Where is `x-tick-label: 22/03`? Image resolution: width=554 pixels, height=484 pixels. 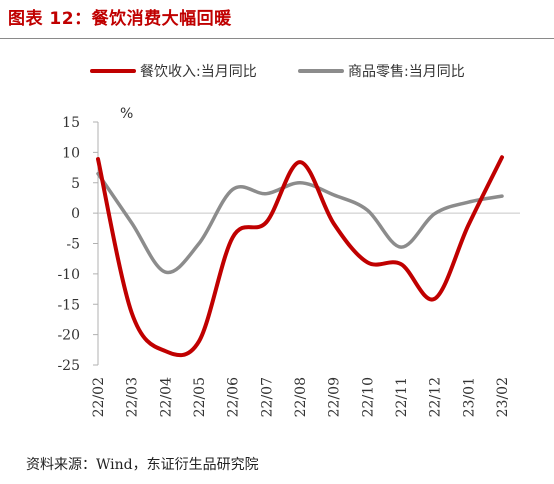
x-tick-label: 22/03 is located at coordinates (133, 397).